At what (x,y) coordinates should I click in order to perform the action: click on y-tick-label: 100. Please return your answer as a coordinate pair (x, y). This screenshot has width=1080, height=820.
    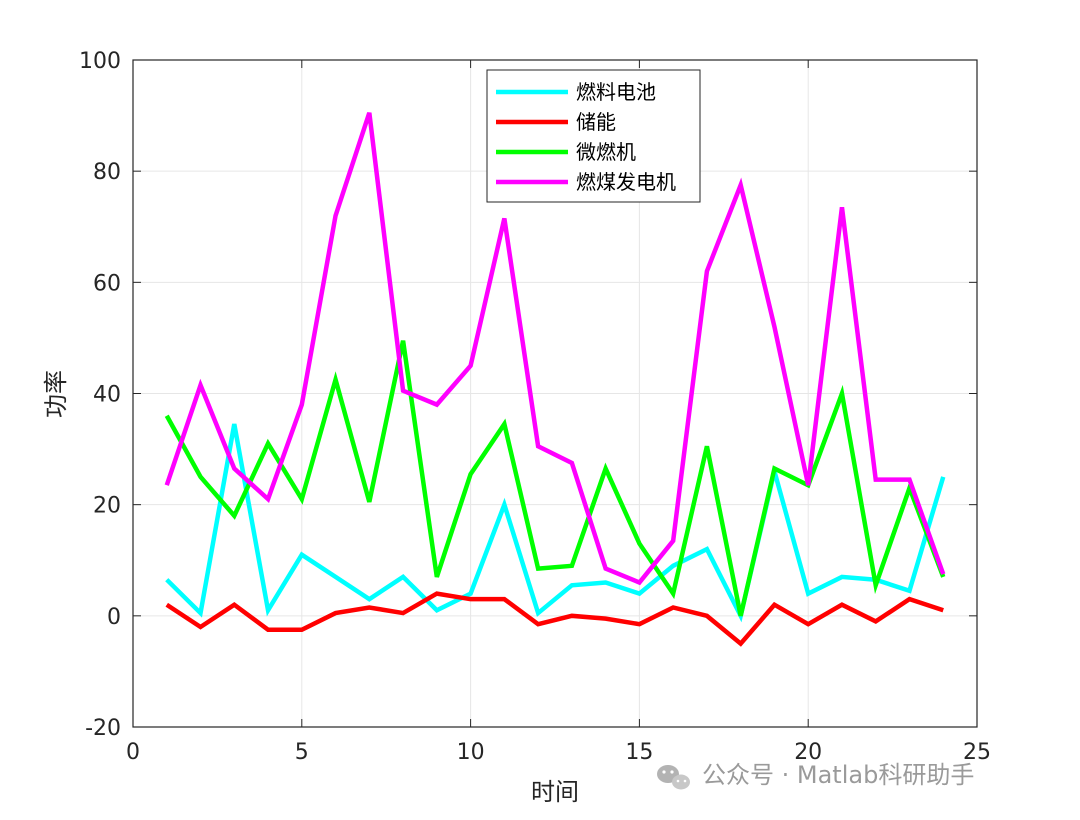
    Looking at the image, I should click on (100, 61).